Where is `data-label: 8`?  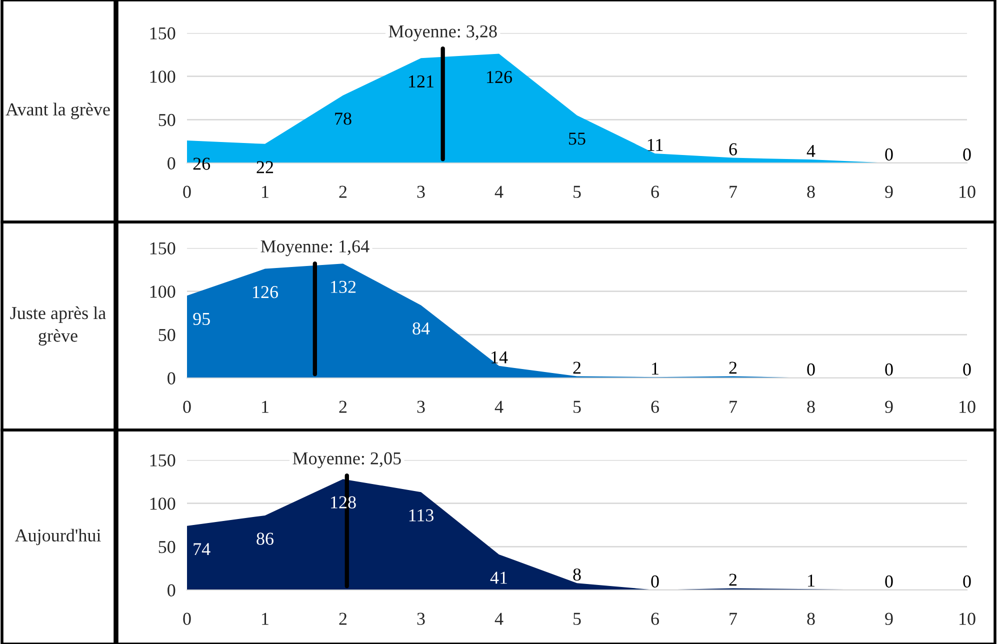 data-label: 8 is located at coordinates (577, 574).